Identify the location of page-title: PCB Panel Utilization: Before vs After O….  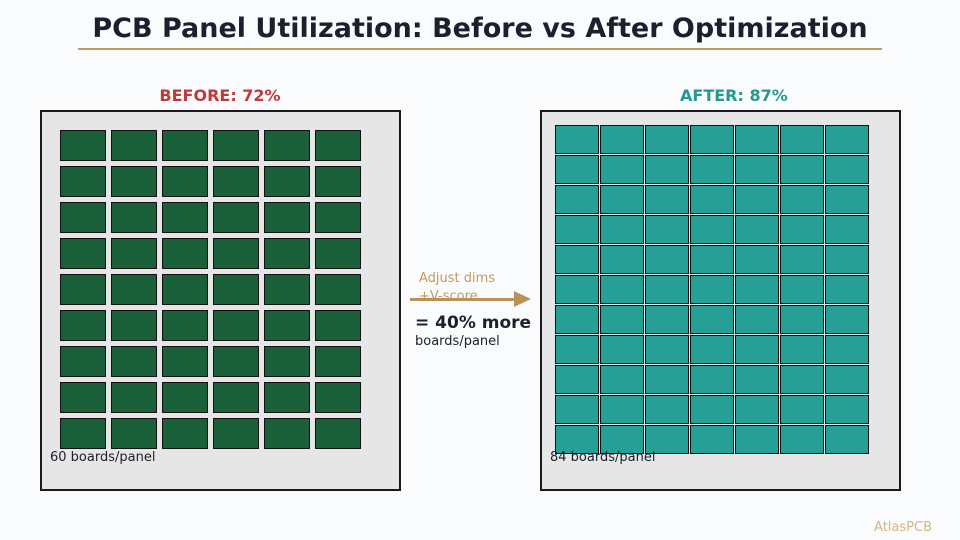
(480, 28).